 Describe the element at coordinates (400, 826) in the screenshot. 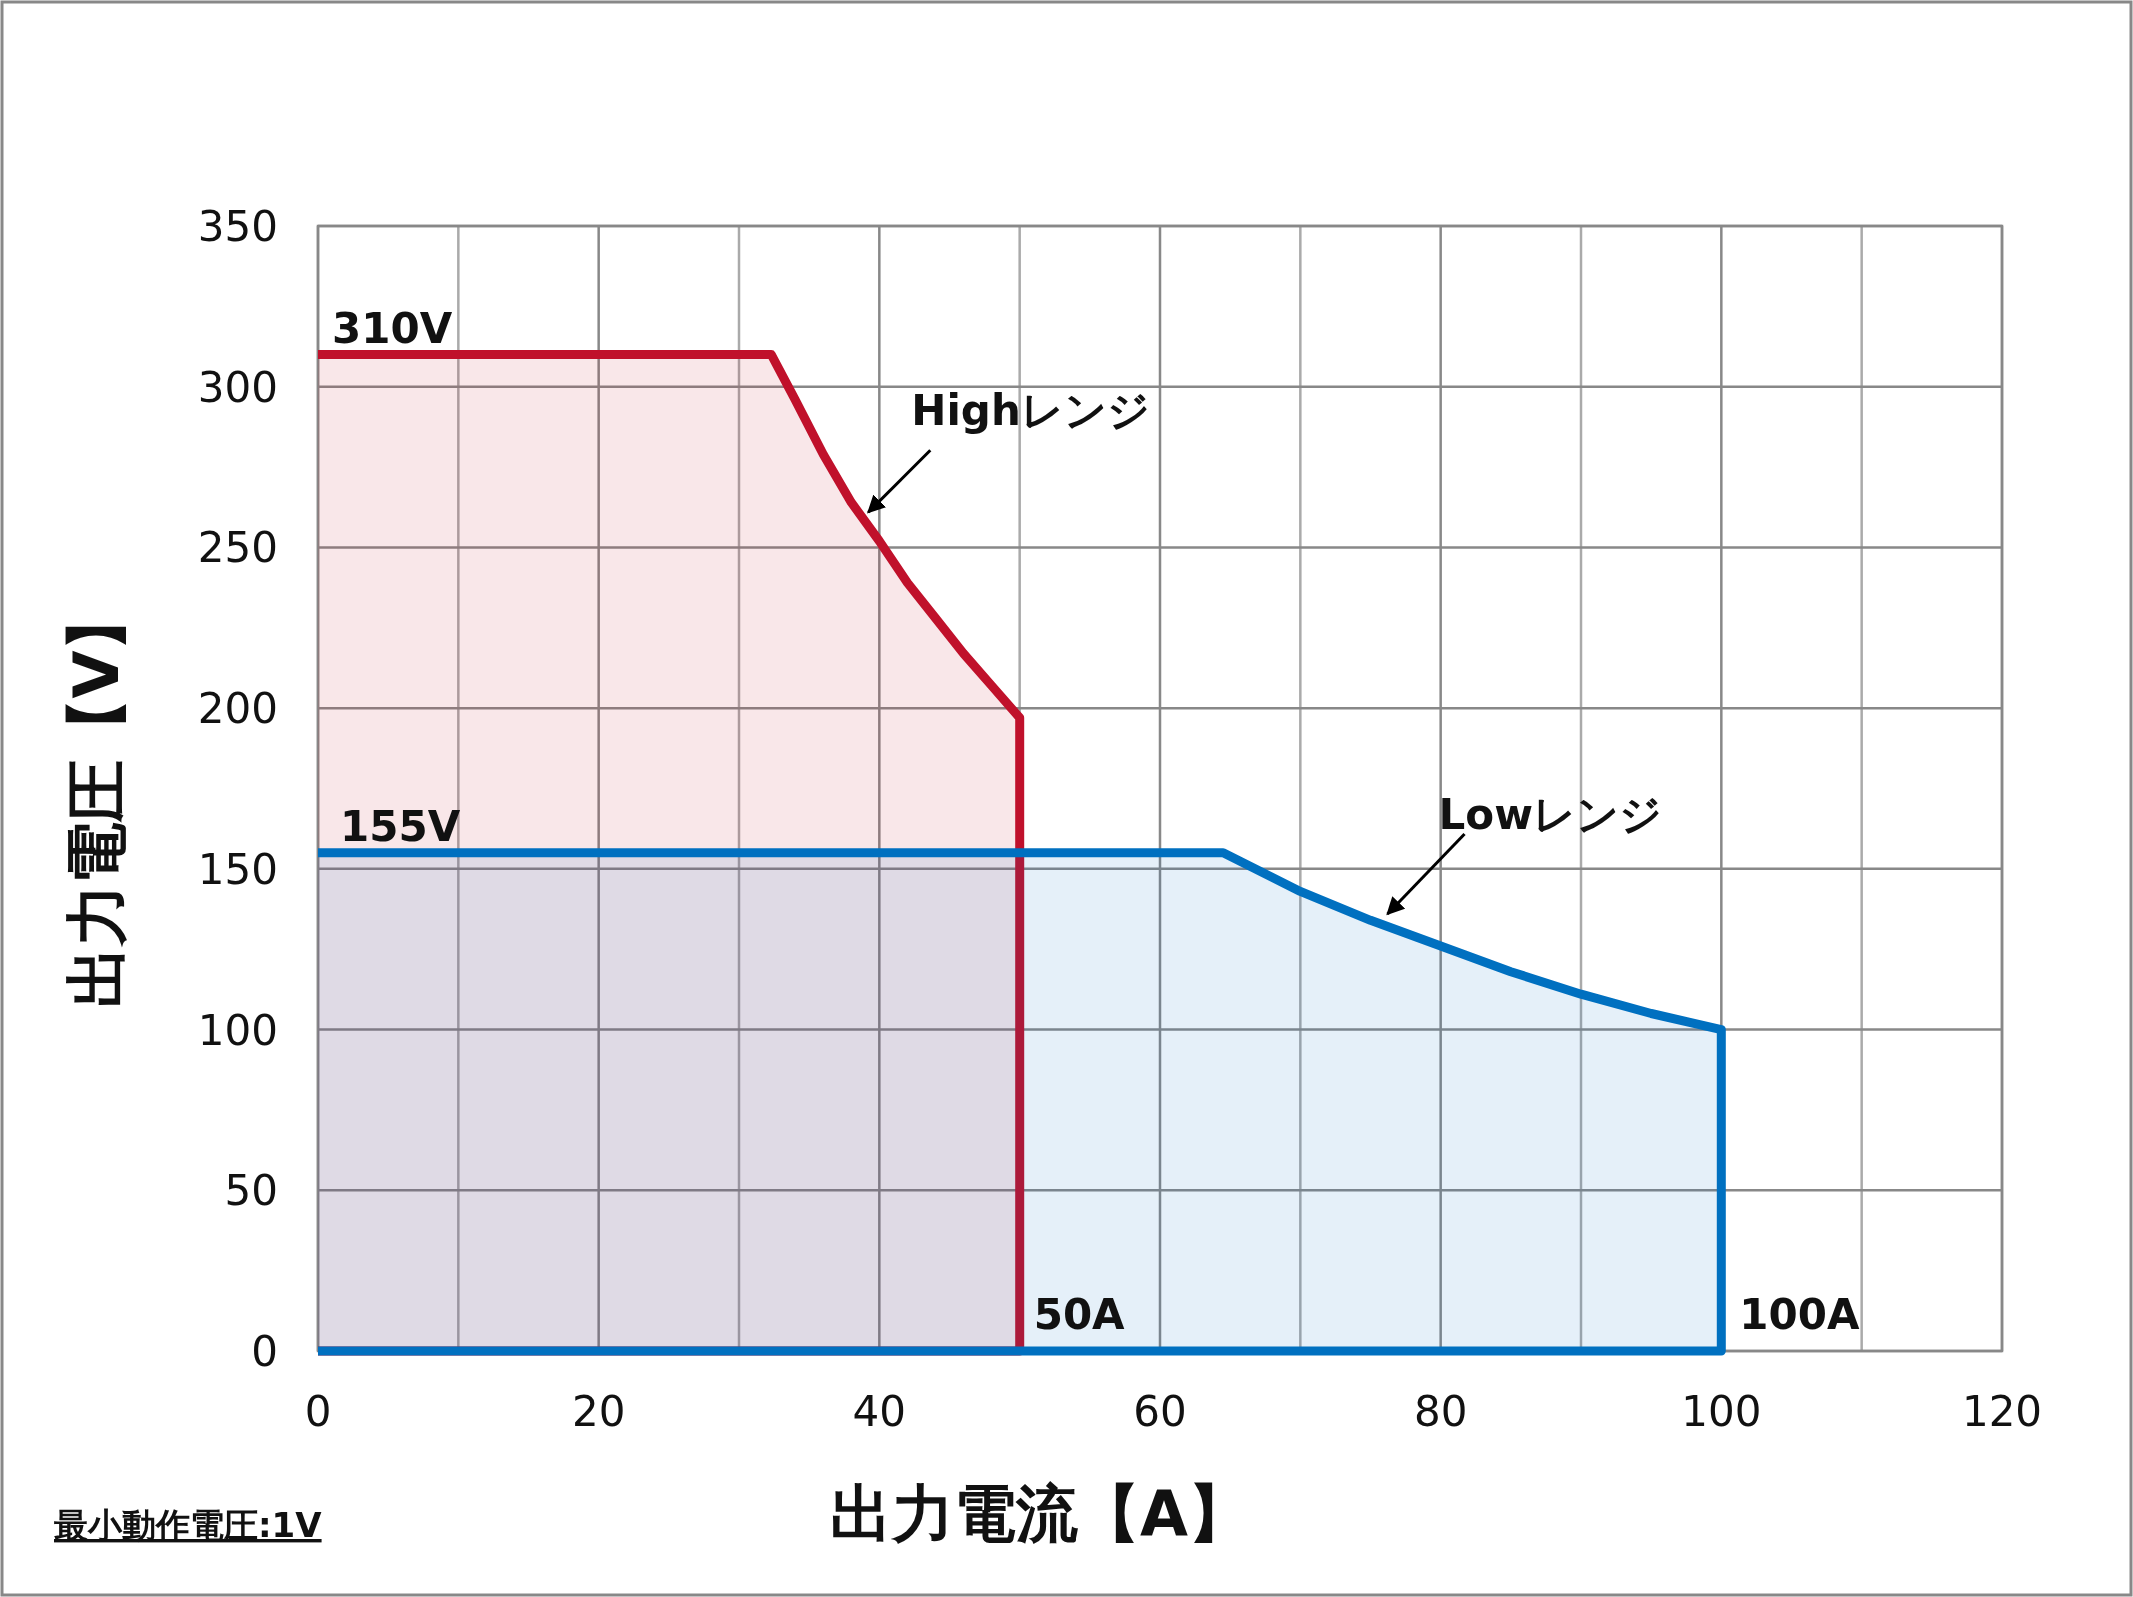

I see `annotation: 155V` at that location.